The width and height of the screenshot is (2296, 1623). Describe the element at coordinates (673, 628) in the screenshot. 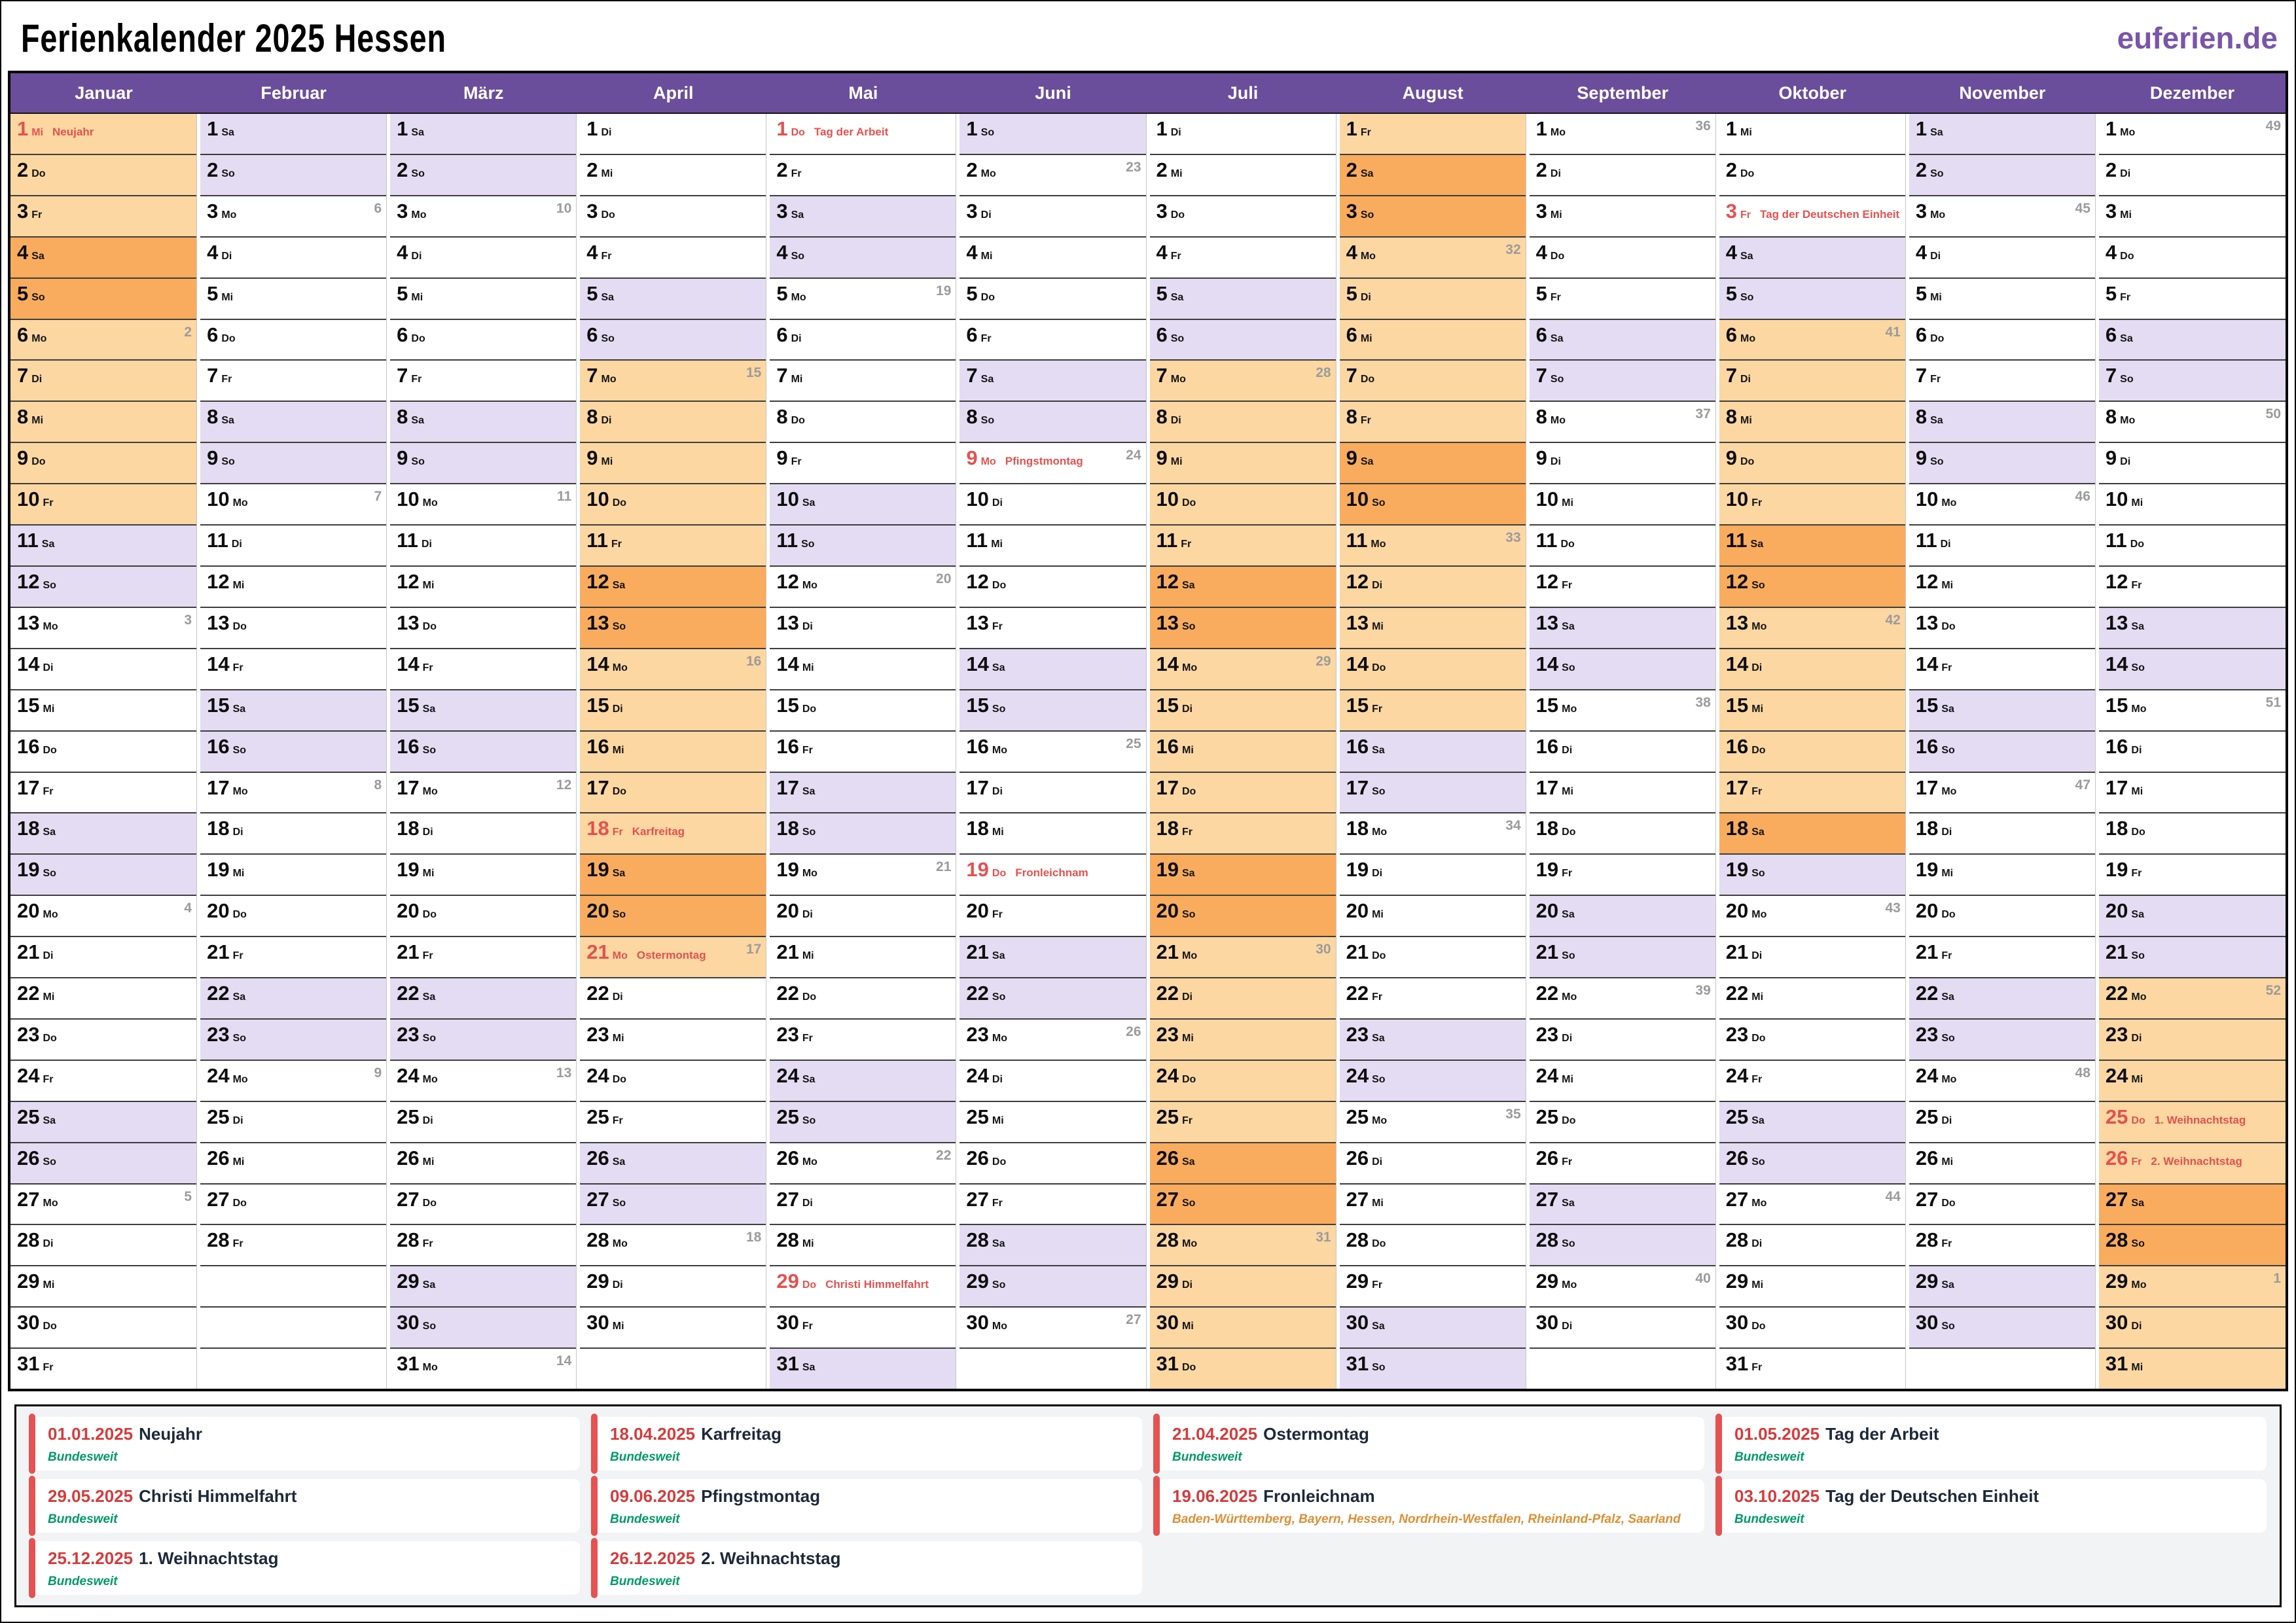

I see `day-cell: 13 So` at that location.